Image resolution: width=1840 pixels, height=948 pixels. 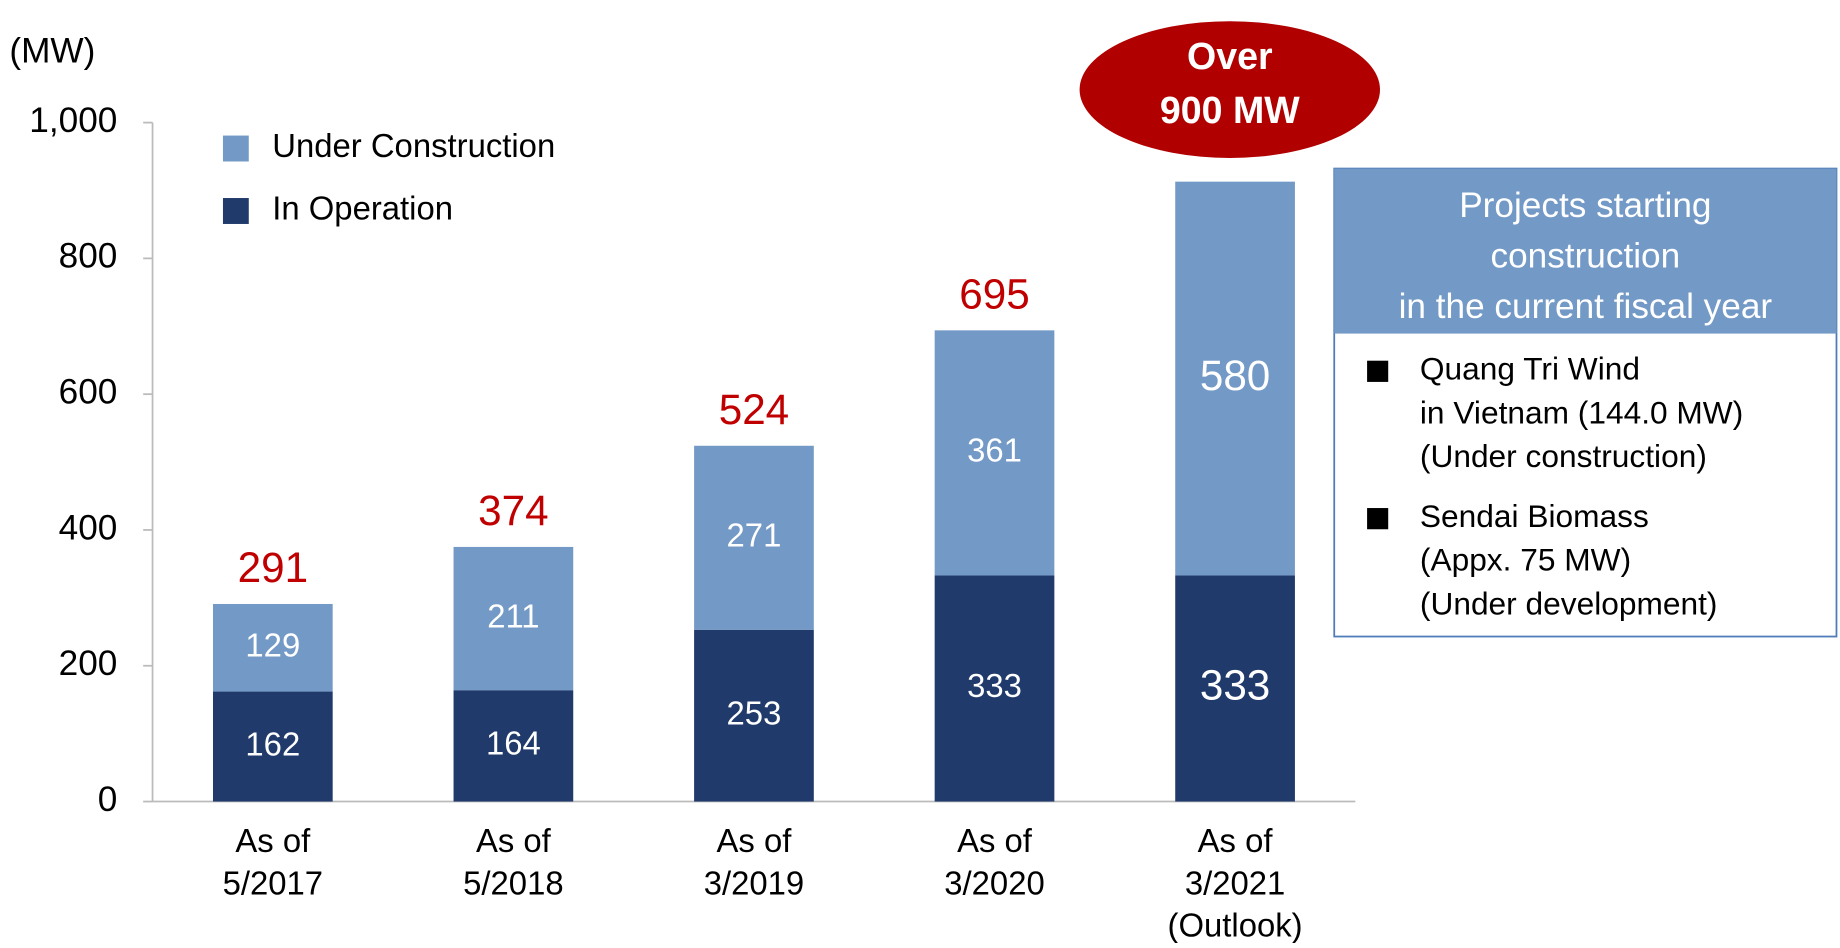 I want to click on value-label: 253, so click(x=754, y=712).